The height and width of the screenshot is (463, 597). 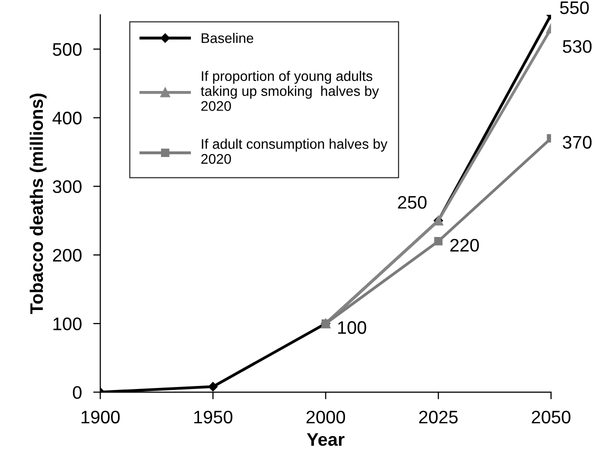 I want to click on data-label: 250, so click(x=412, y=202).